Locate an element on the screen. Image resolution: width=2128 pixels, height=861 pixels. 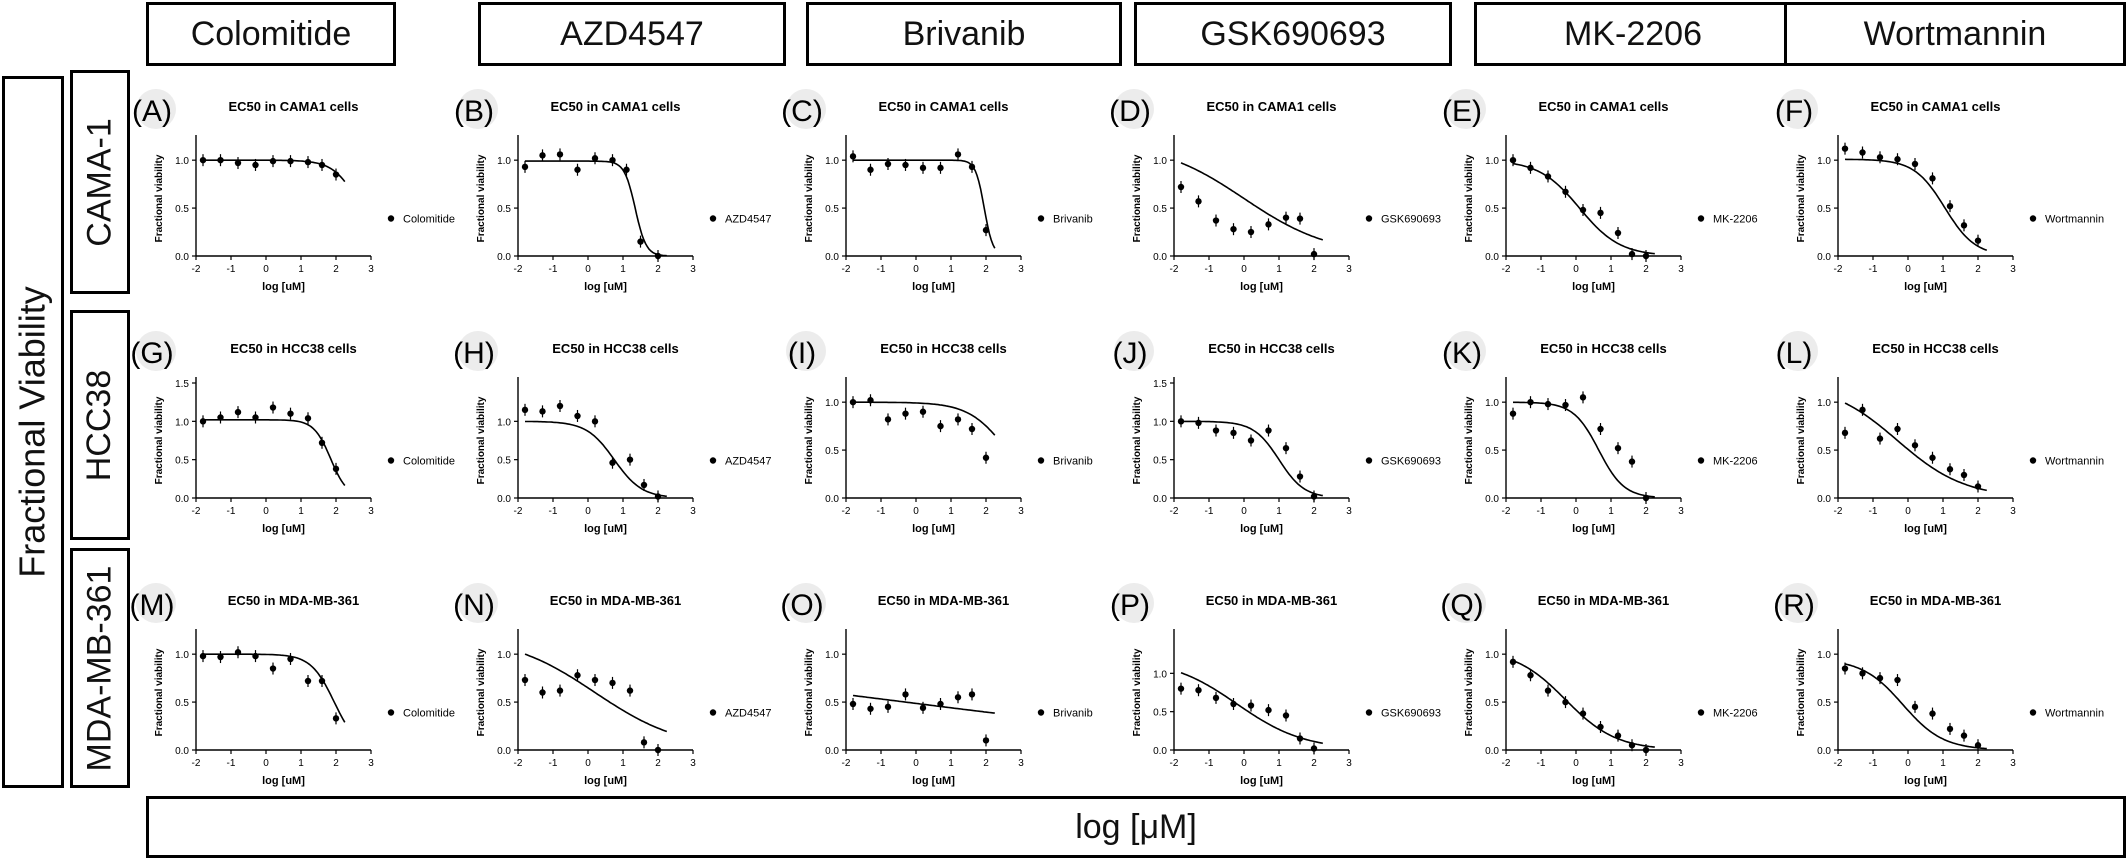
chart-title: EC50 in CAMA1 cells is located at coordinates (1603, 106).